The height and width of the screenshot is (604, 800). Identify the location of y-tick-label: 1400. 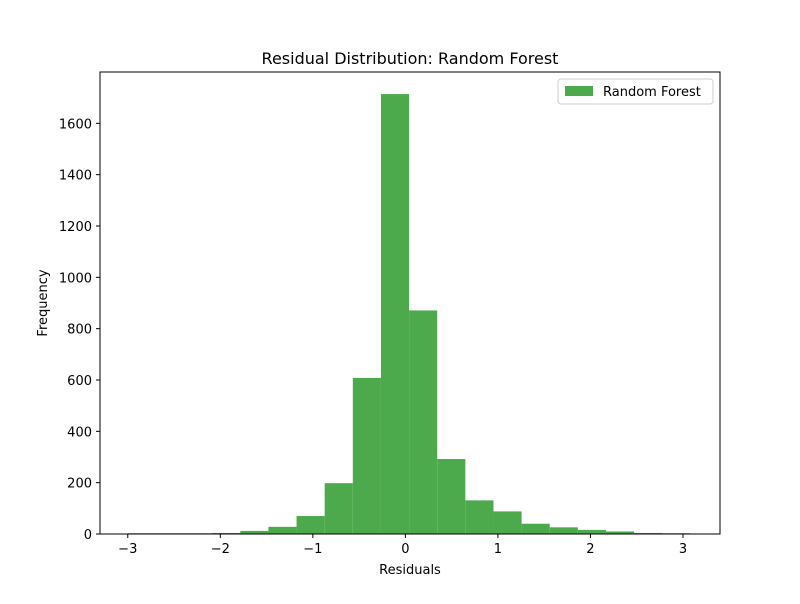
(75, 176).